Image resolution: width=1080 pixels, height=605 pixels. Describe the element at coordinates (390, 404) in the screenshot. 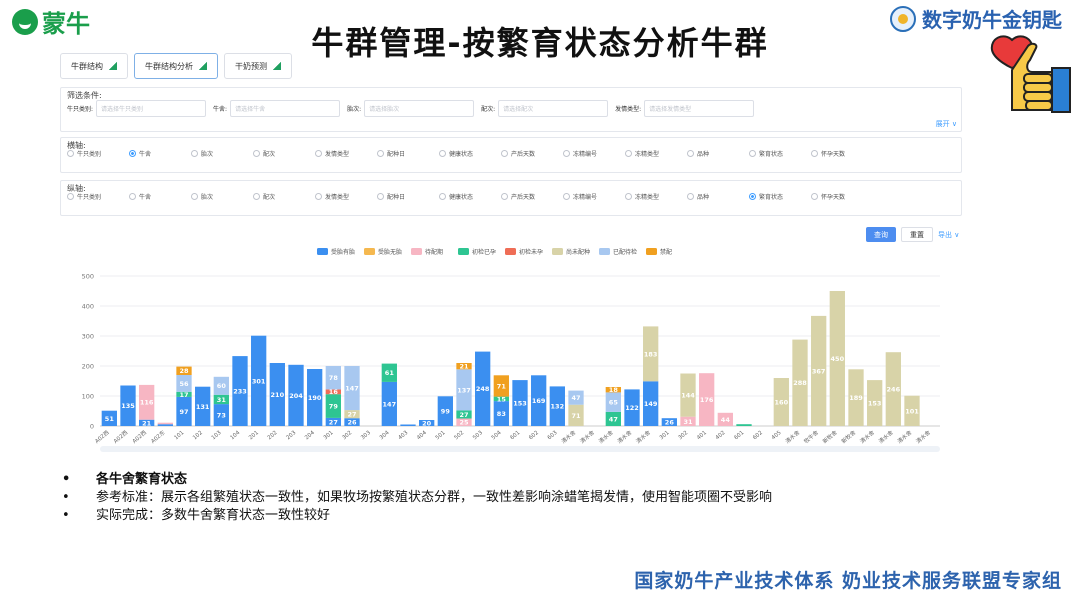

I see `data-label: 147` at that location.